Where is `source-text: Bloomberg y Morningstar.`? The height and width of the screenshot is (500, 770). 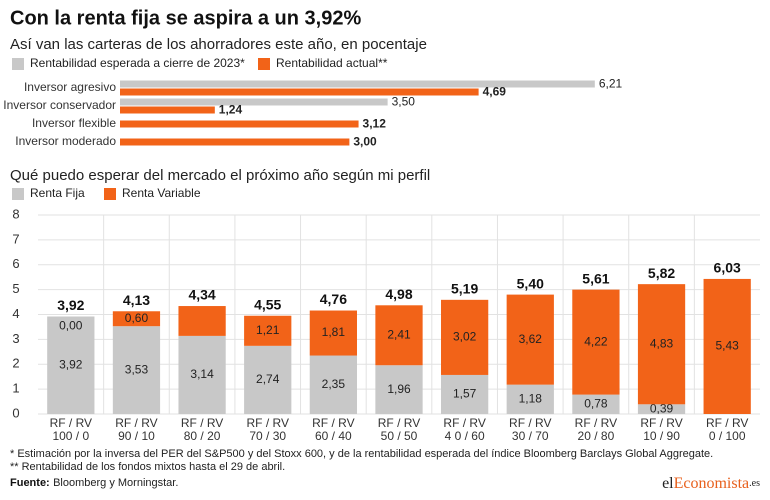
source-text: Bloomberg y Morningstar. is located at coordinates (115, 483).